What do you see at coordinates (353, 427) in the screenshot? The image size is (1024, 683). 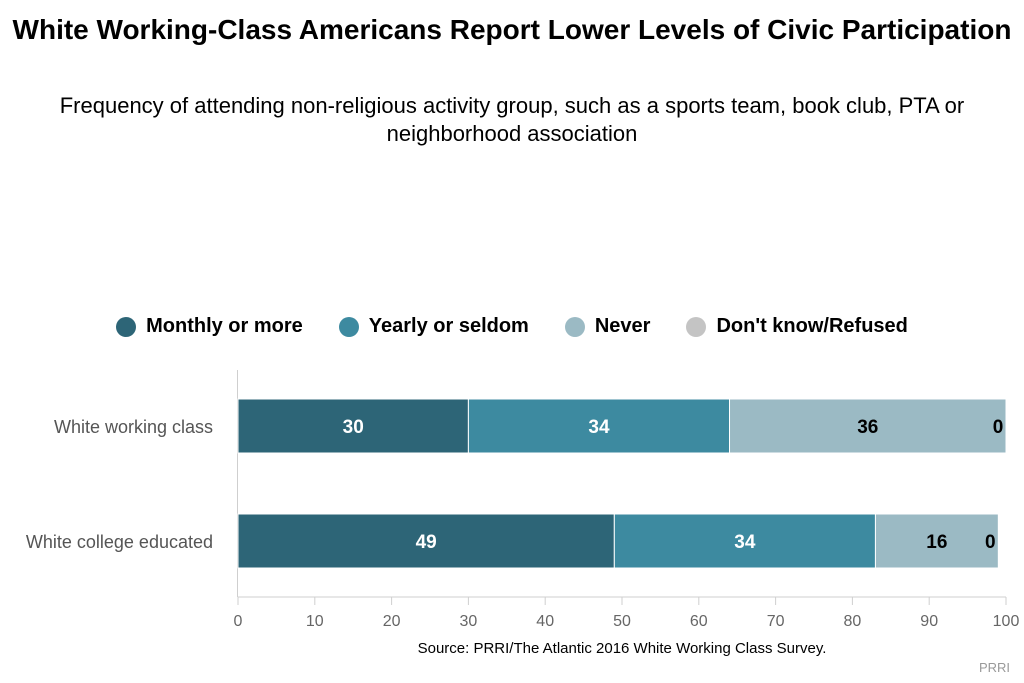 I see `data-label: 30` at bounding box center [353, 427].